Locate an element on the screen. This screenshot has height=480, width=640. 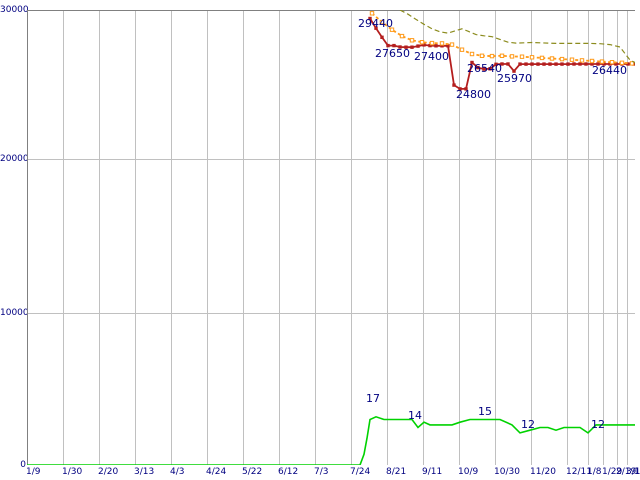
x-tick-label: 9/11 is located at coordinates (432, 472).